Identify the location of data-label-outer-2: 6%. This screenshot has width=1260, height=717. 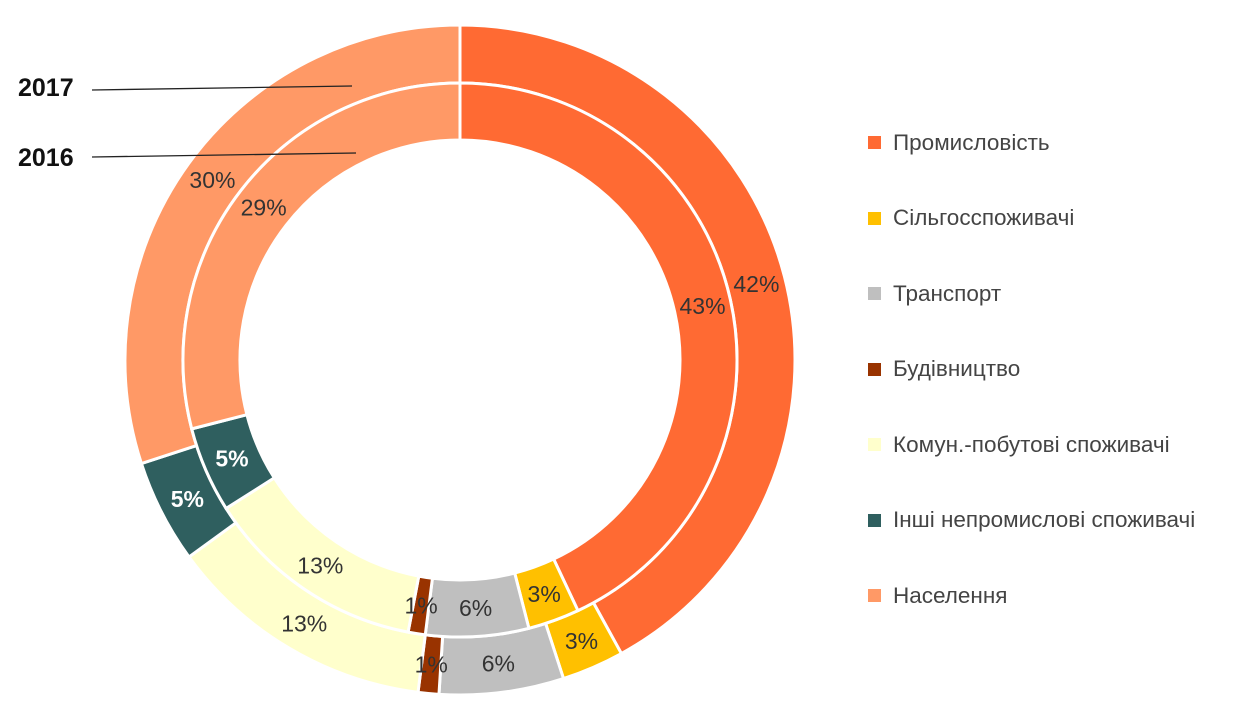
(498, 664).